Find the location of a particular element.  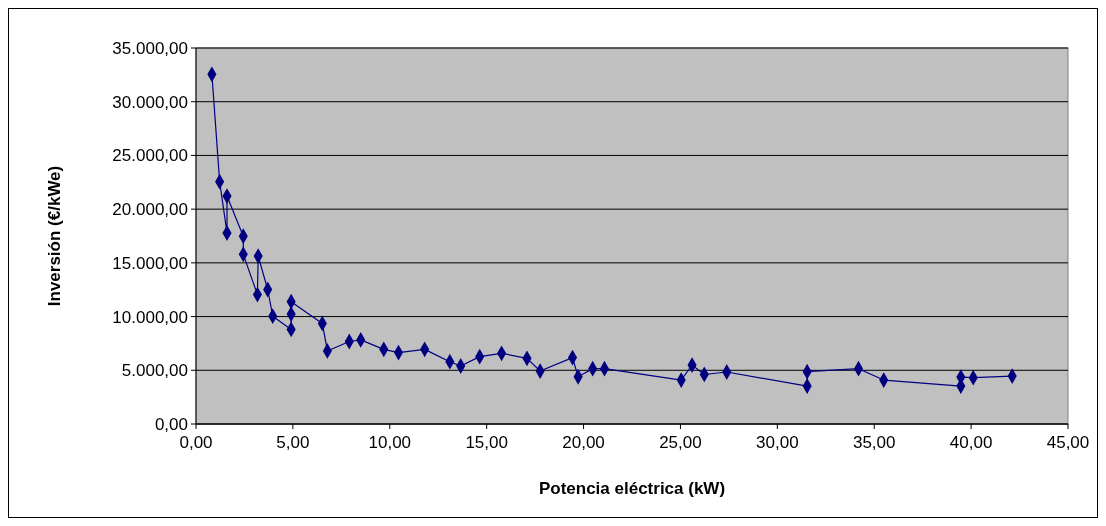

y-tick-label: 15.000,00 is located at coordinates (150, 263).